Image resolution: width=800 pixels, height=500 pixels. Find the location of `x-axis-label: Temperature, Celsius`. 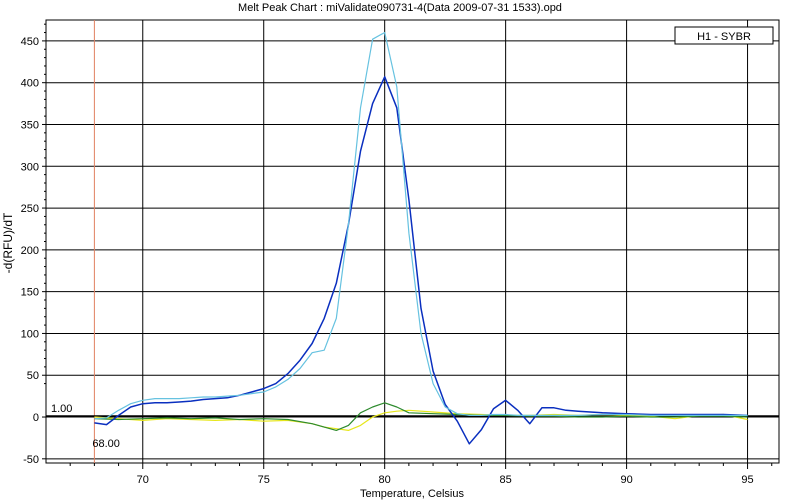

x-axis-label: Temperature, Celsius is located at coordinates (412, 494).